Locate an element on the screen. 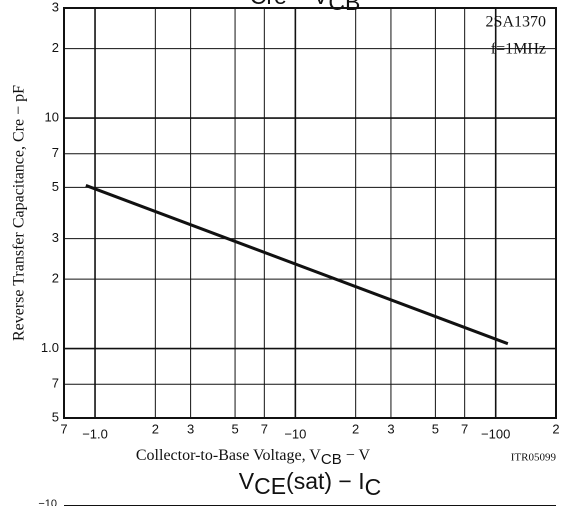  next-chart-tick: −10 is located at coordinates (47, 502).